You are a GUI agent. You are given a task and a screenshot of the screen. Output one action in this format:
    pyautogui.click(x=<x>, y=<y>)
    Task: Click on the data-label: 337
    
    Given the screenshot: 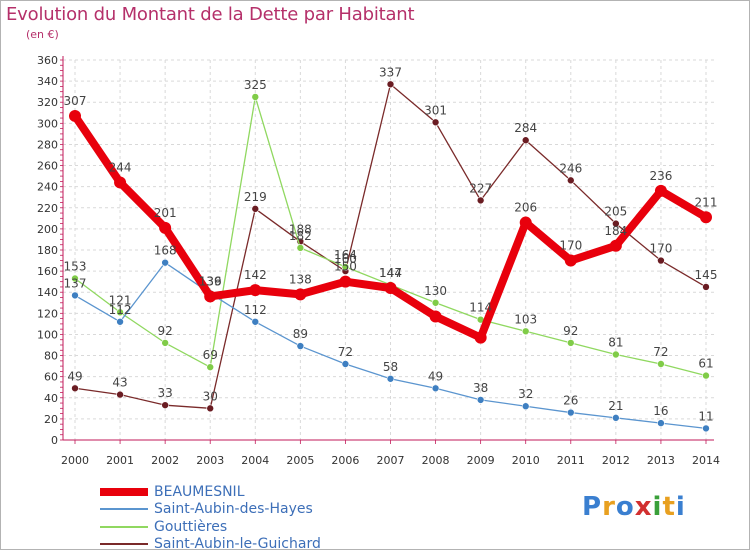 What is the action you would take?
    pyautogui.click(x=390, y=72)
    